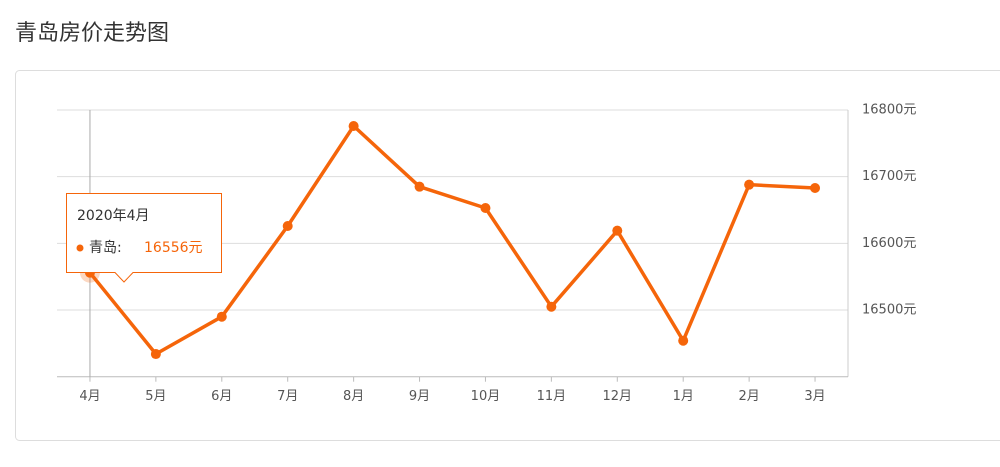  I want to click on x-tick-label: 3月, so click(814, 396).